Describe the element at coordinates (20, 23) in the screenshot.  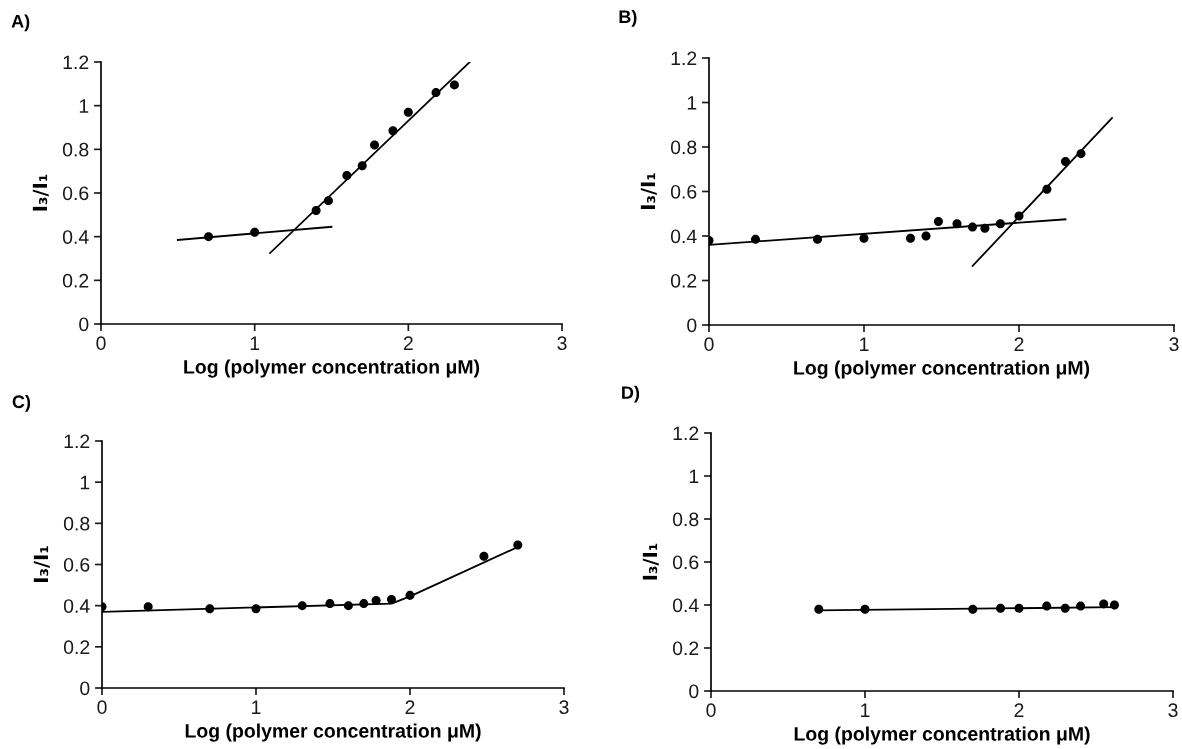
I see `chart-title: A)` at that location.